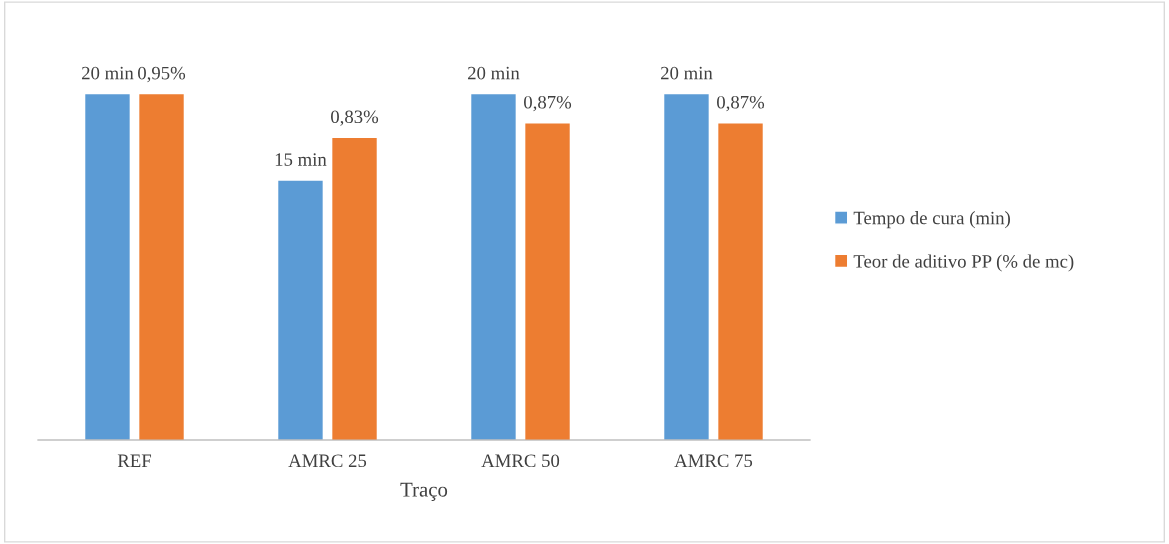 The width and height of the screenshot is (1169, 544). What do you see at coordinates (520, 461) in the screenshot?
I see `x-tick-label: AMRC 50` at bounding box center [520, 461].